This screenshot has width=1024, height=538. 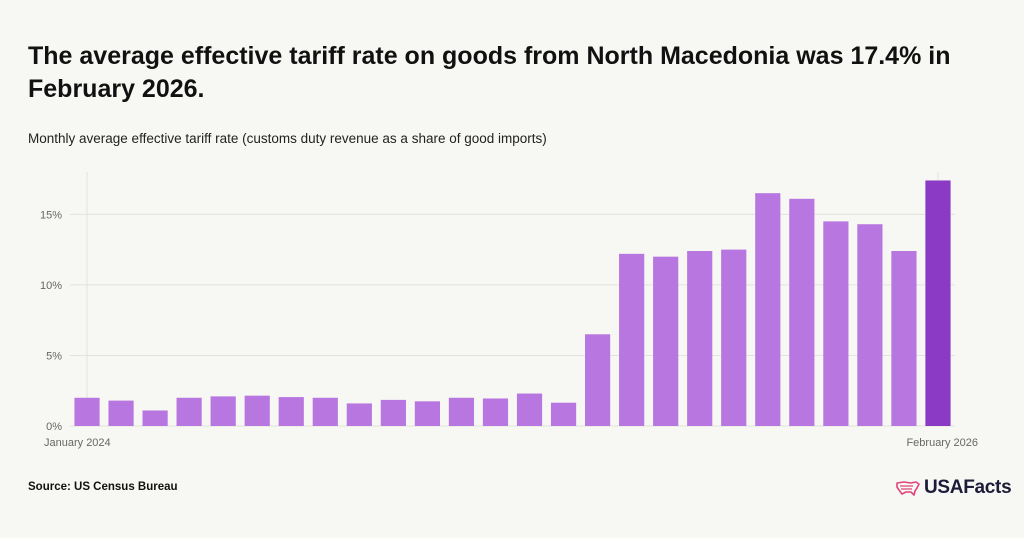 What do you see at coordinates (51, 286) in the screenshot?
I see `y-tick-label: 10%` at bounding box center [51, 286].